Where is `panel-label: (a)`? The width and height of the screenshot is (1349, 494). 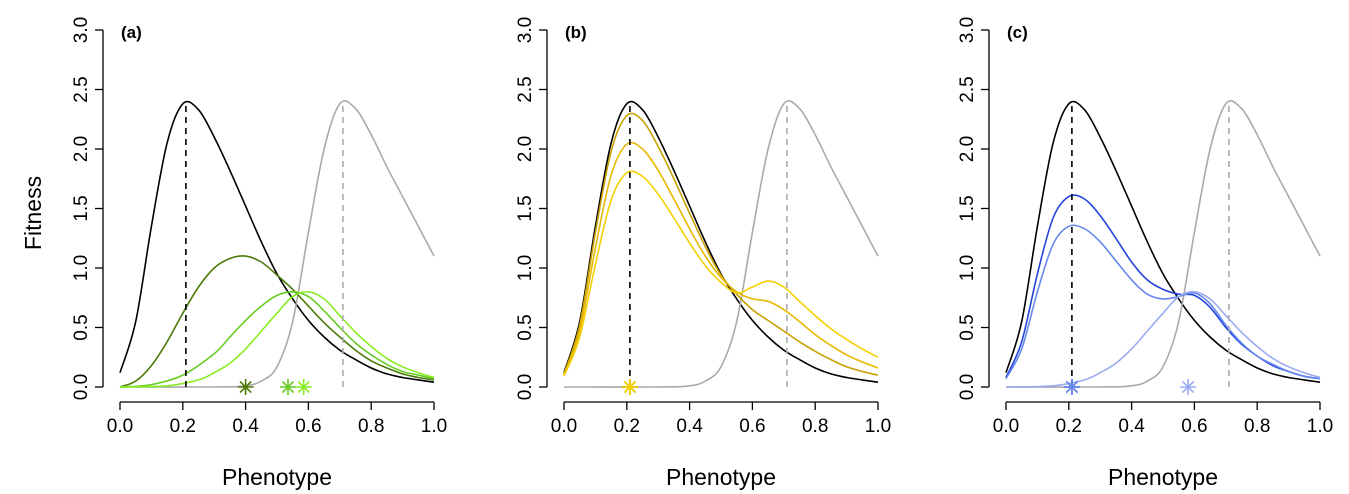 panel-label: (a) is located at coordinates (131, 32).